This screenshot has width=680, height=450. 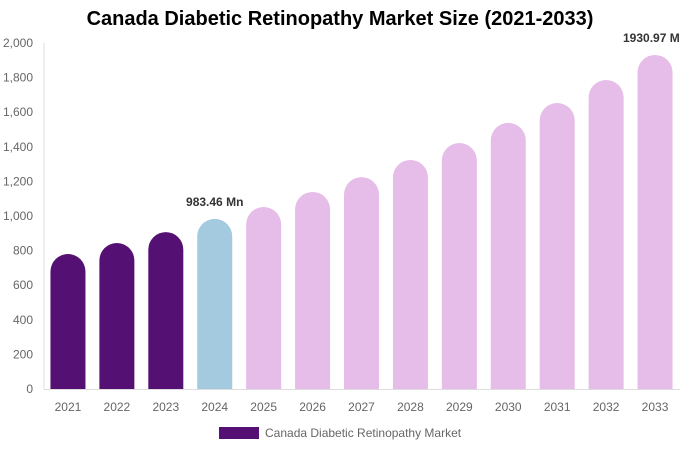 I want to click on x-tick-label: 2031, so click(x=557, y=407).